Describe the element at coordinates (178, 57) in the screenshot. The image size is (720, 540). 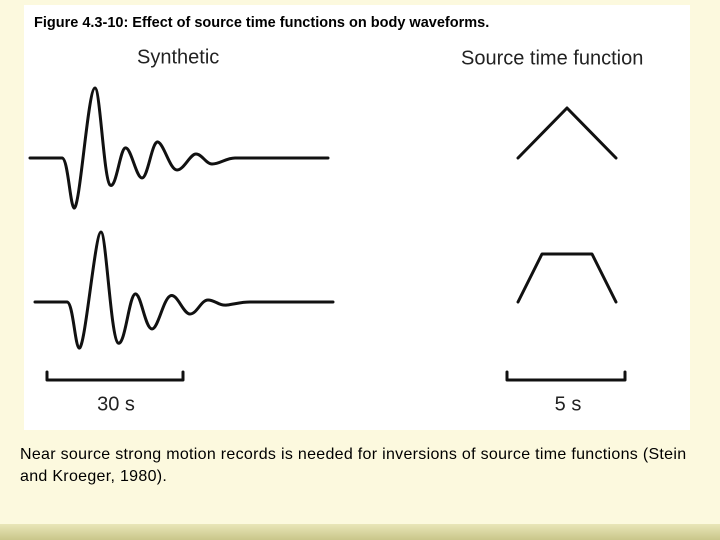
I see `left-label: Synthetic` at that location.